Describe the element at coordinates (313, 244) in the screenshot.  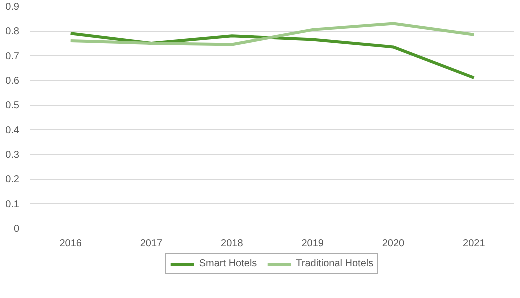
I see `x-tick-label: 2019` at that location.